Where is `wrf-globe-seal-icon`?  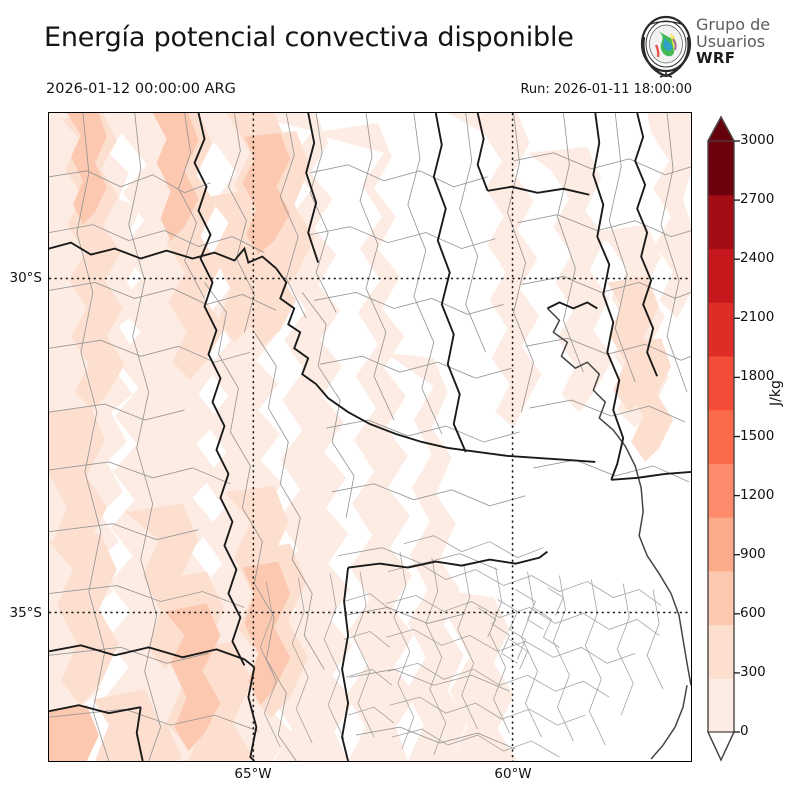 wrf-globe-seal-icon is located at coordinates (666, 46).